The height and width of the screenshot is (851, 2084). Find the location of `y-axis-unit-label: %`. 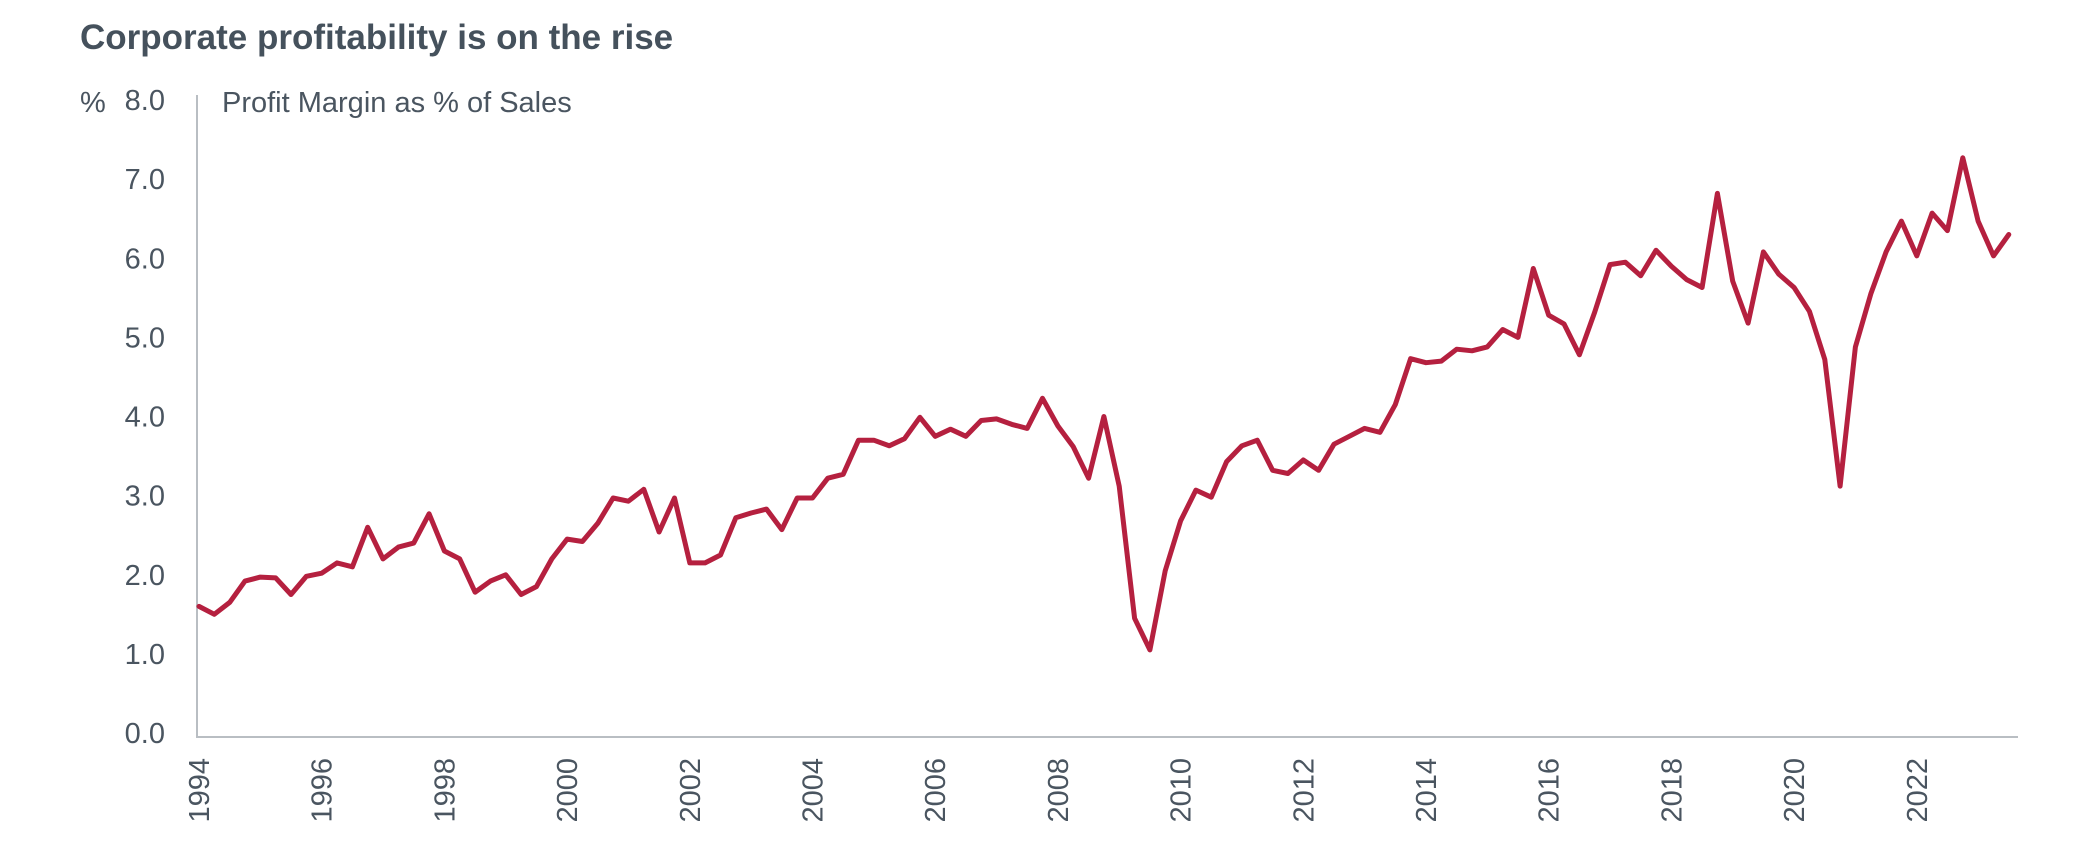

y-axis-unit-label: % is located at coordinates (93, 103).